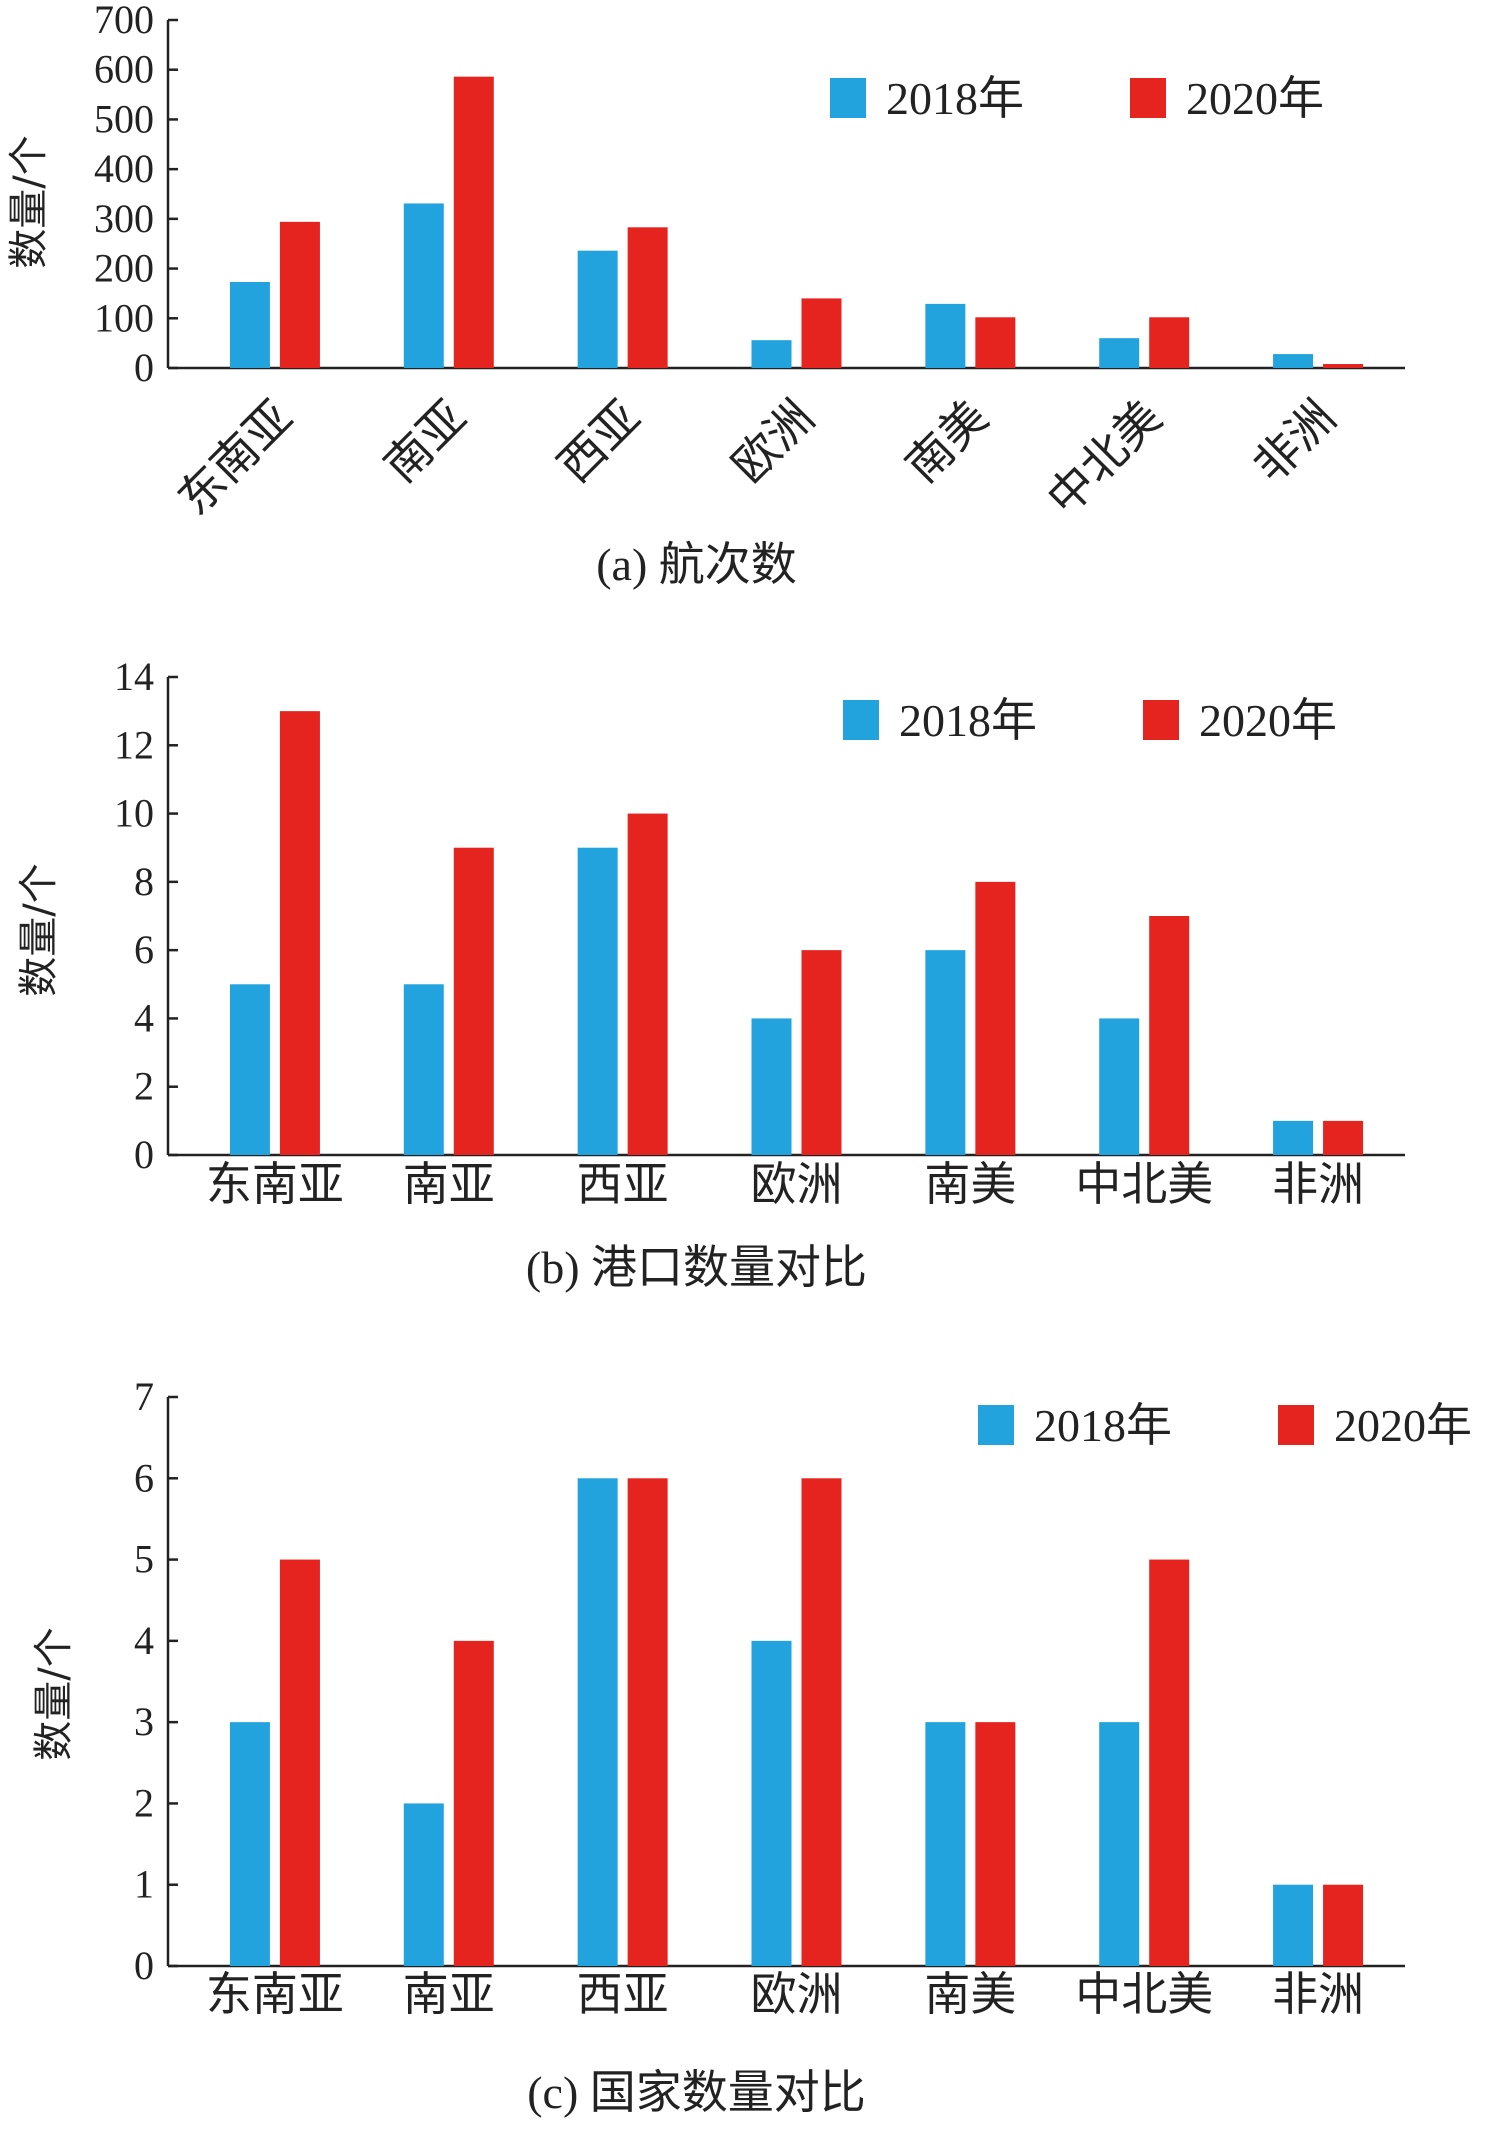 Image resolution: width=1500 pixels, height=2133 pixels. What do you see at coordinates (696, 2092) in the screenshot?
I see `chart-caption: (c) 国家数量对比` at bounding box center [696, 2092].